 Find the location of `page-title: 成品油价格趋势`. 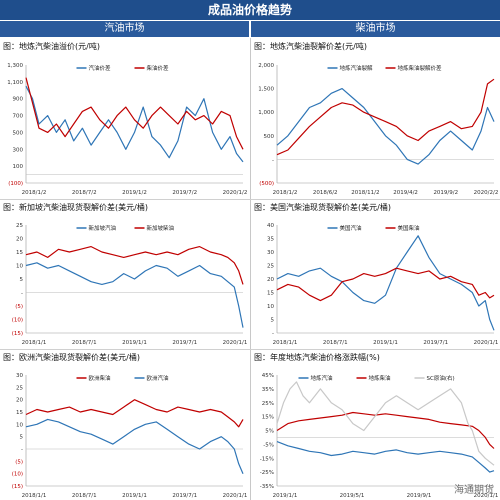

page-title: 成品油价格趋势 is located at coordinates (250, 10).